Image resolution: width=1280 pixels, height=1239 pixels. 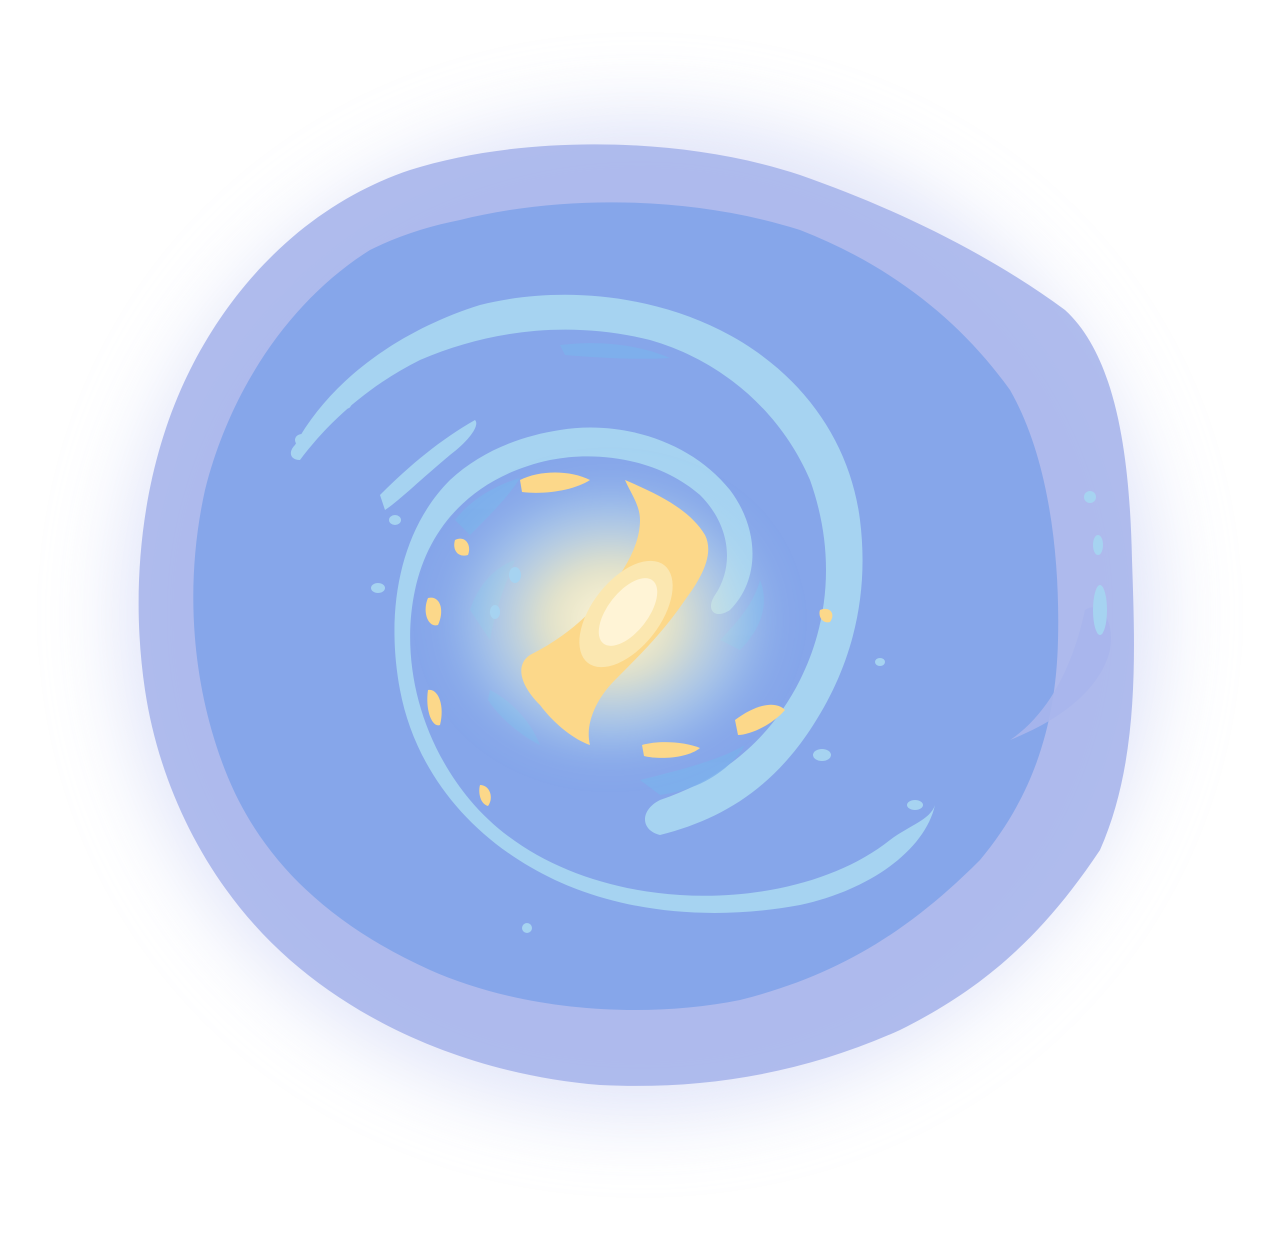 What do you see at coordinates (615, 612) in the screenshot?
I see `galactic-bar` at bounding box center [615, 612].